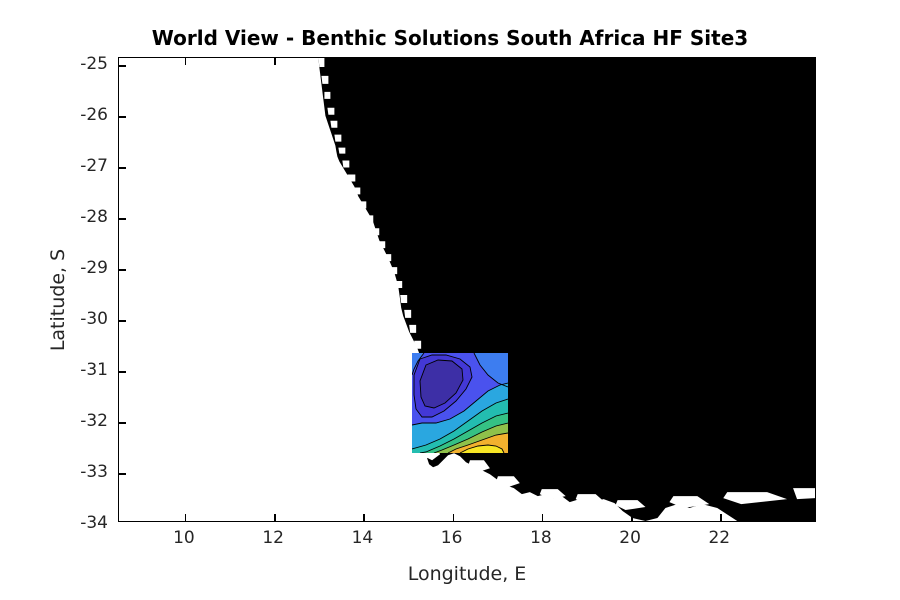 The image size is (900, 600). Describe the element at coordinates (94, 472) in the screenshot. I see `y-tick-label-m33: -33` at that location.